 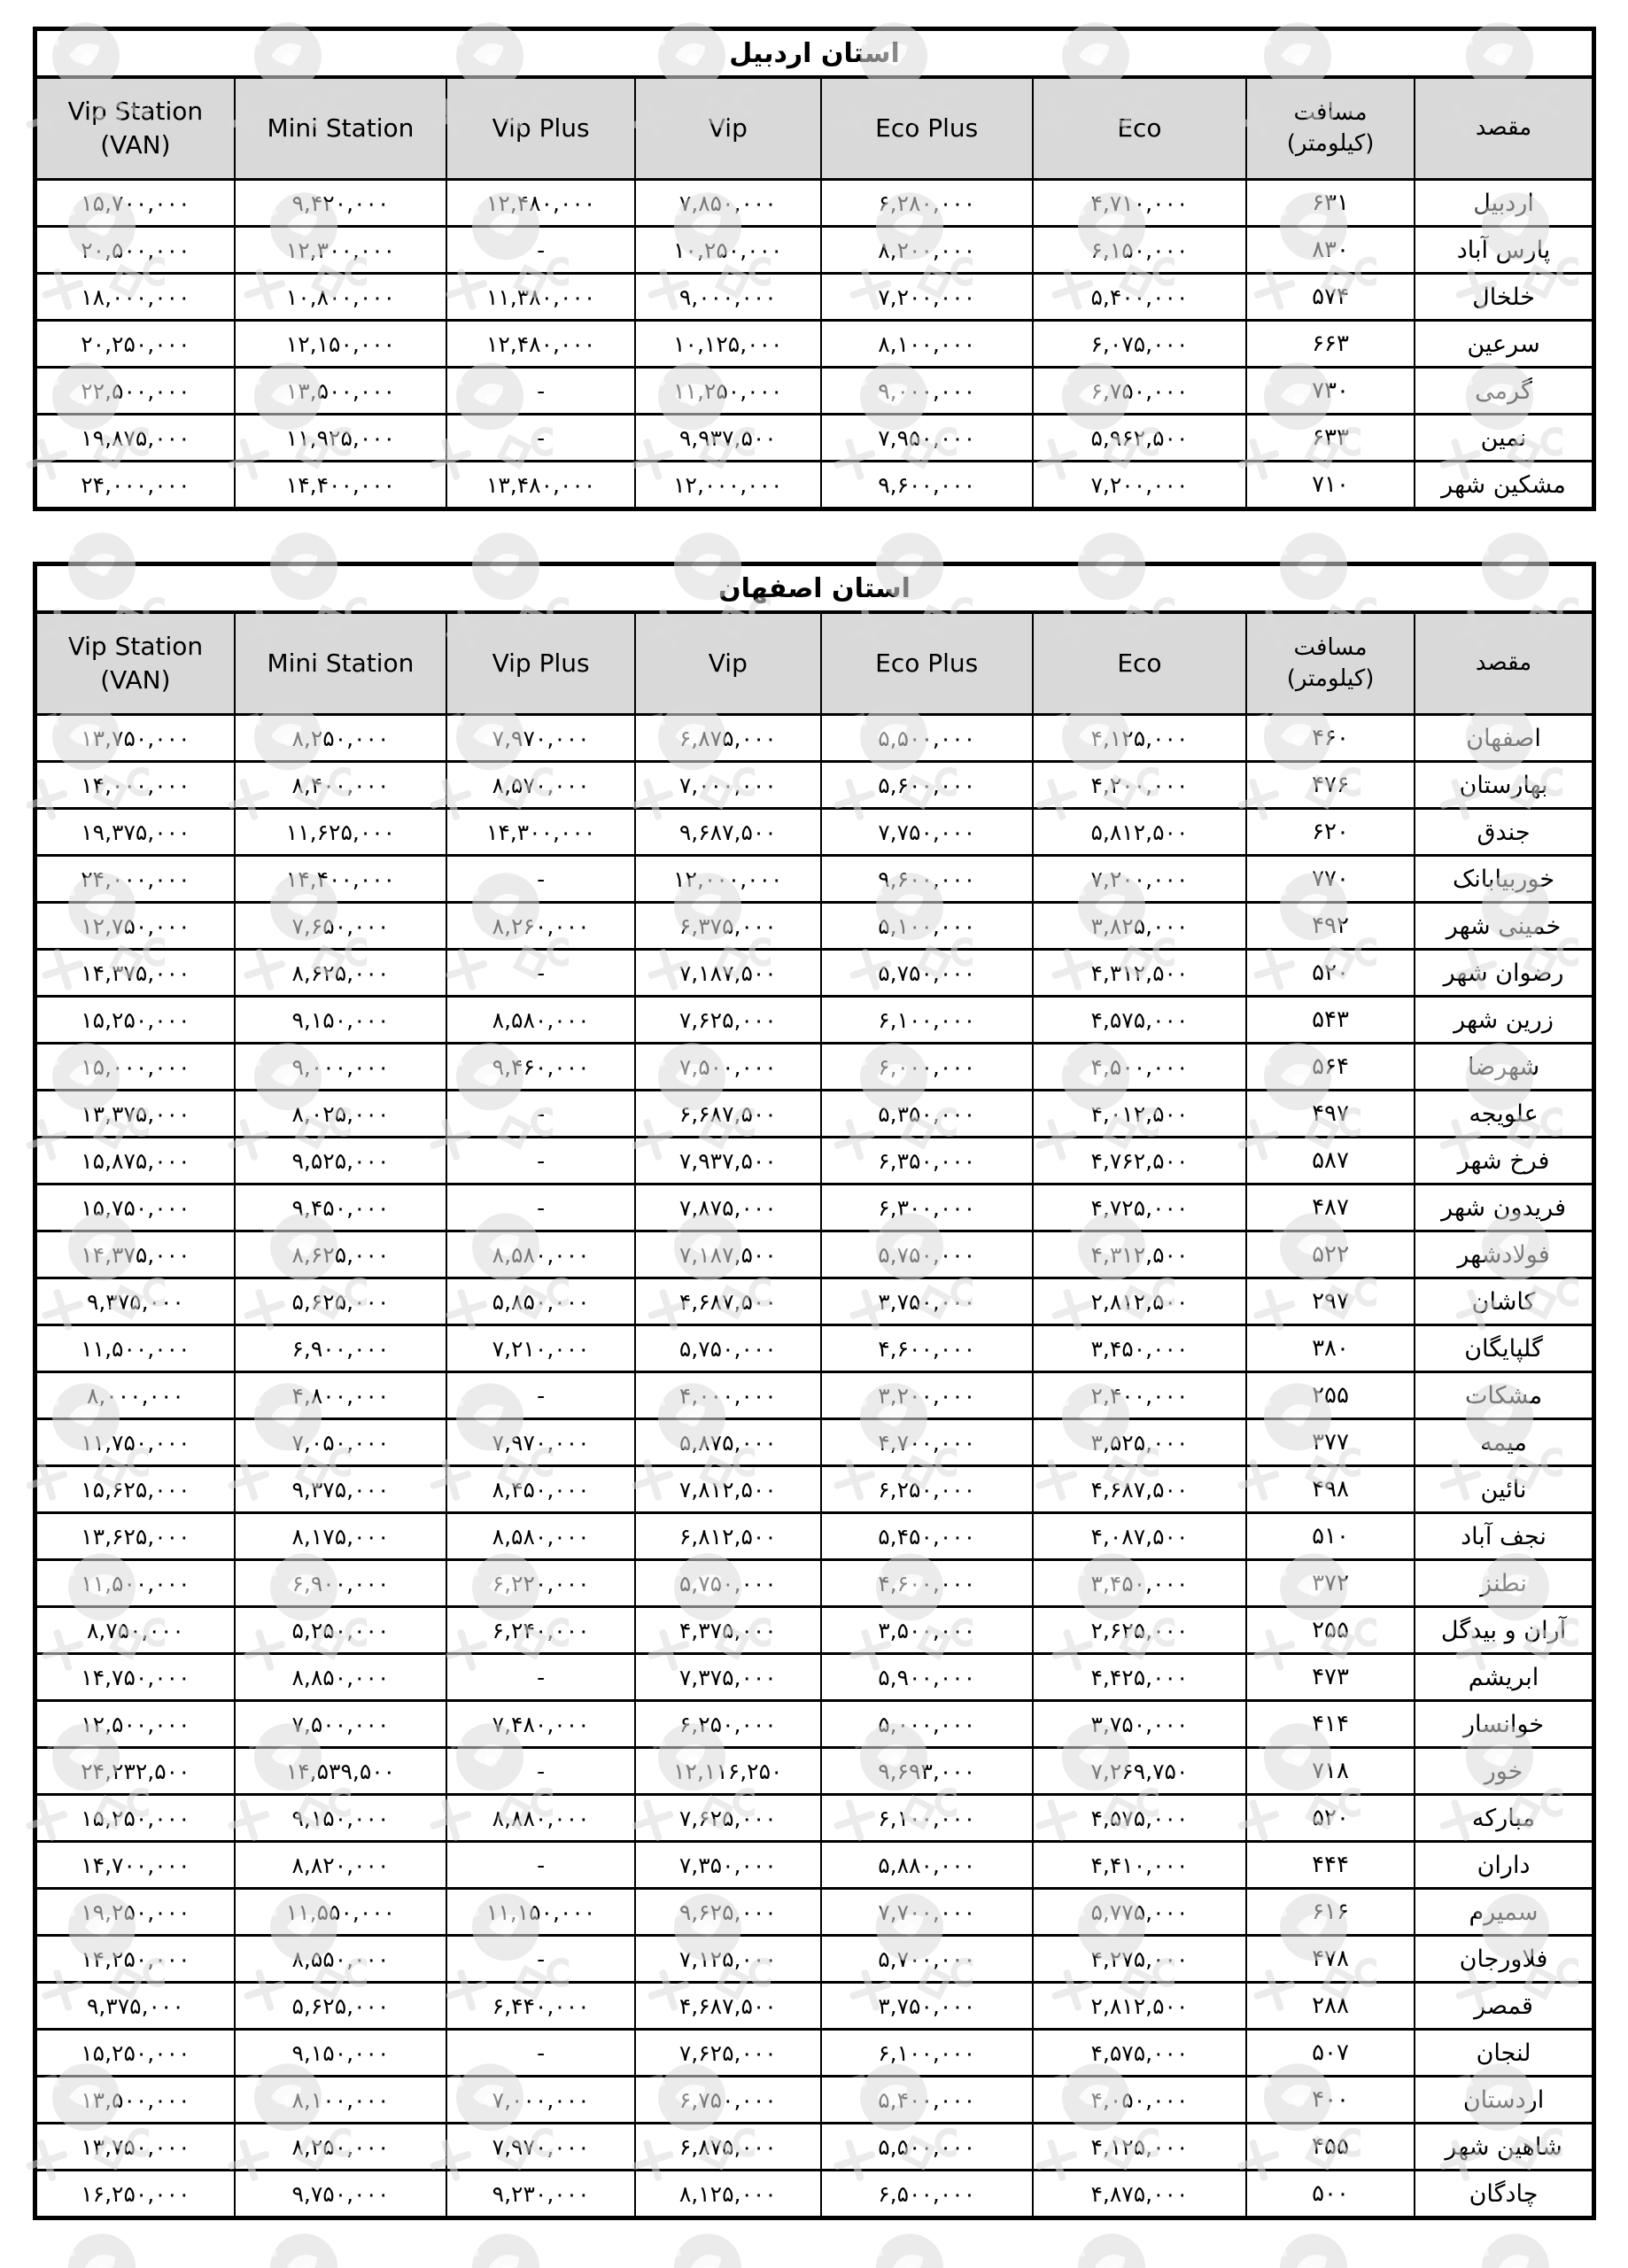 I want to click on price-cell-eco-plus: ۷,۲۰۰,۰۰۰, so click(x=926, y=297).